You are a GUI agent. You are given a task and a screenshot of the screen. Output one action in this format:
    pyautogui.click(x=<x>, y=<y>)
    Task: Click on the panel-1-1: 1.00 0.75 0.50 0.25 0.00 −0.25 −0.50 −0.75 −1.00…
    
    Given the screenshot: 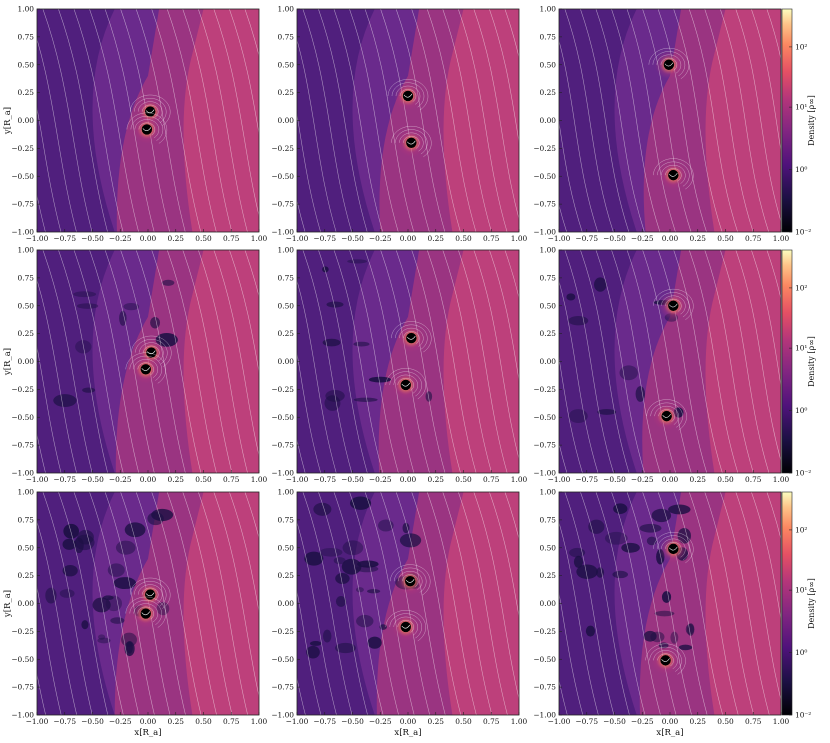 What is the action you would take?
    pyautogui.click(x=399, y=365)
    